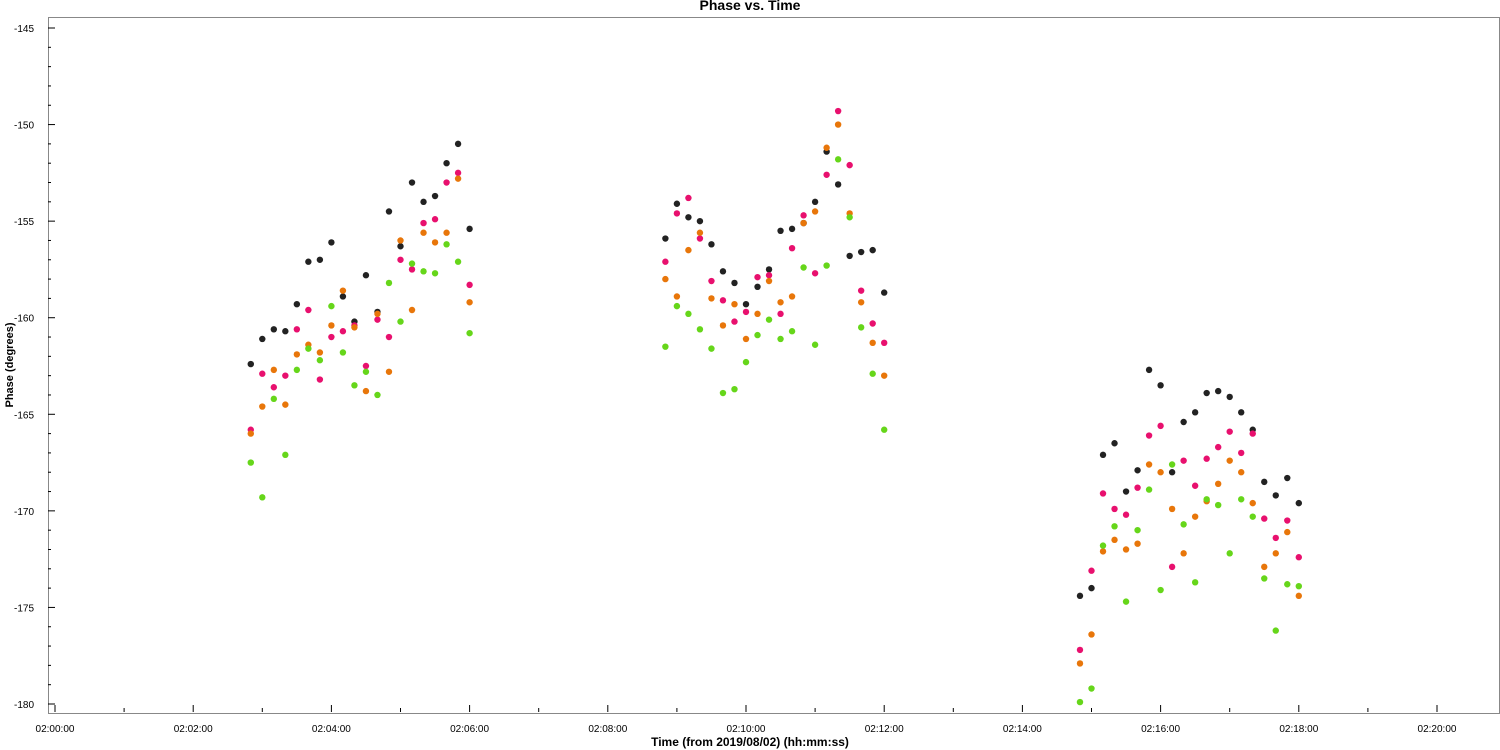 Image resolution: width=1500 pixels, height=750 pixels. I want to click on x-tick-label: 02:20:00, so click(1437, 729).